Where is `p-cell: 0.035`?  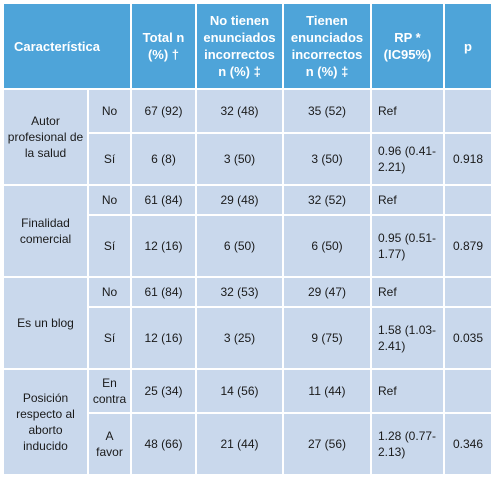 p-cell: 0.035 is located at coordinates (467, 338).